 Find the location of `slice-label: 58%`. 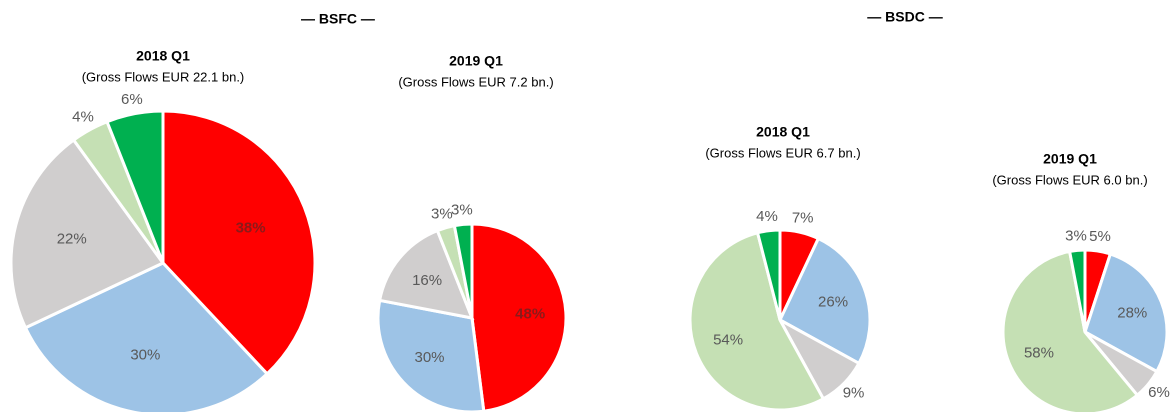

slice-label: 58% is located at coordinates (1039, 353).